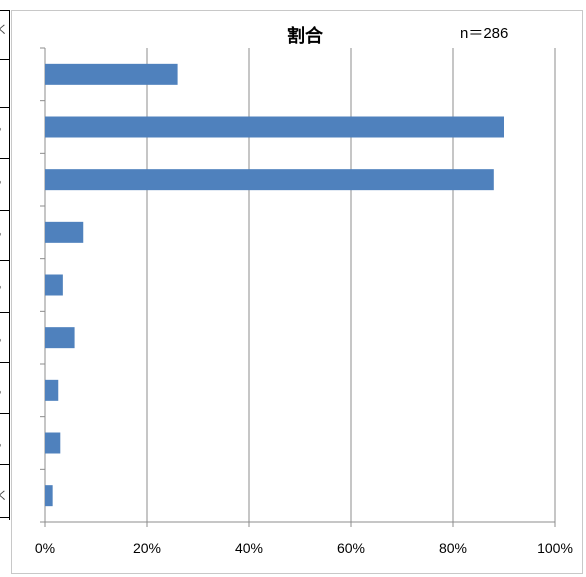  I want to click on x-tick-label-0: 0%, so click(45, 548).